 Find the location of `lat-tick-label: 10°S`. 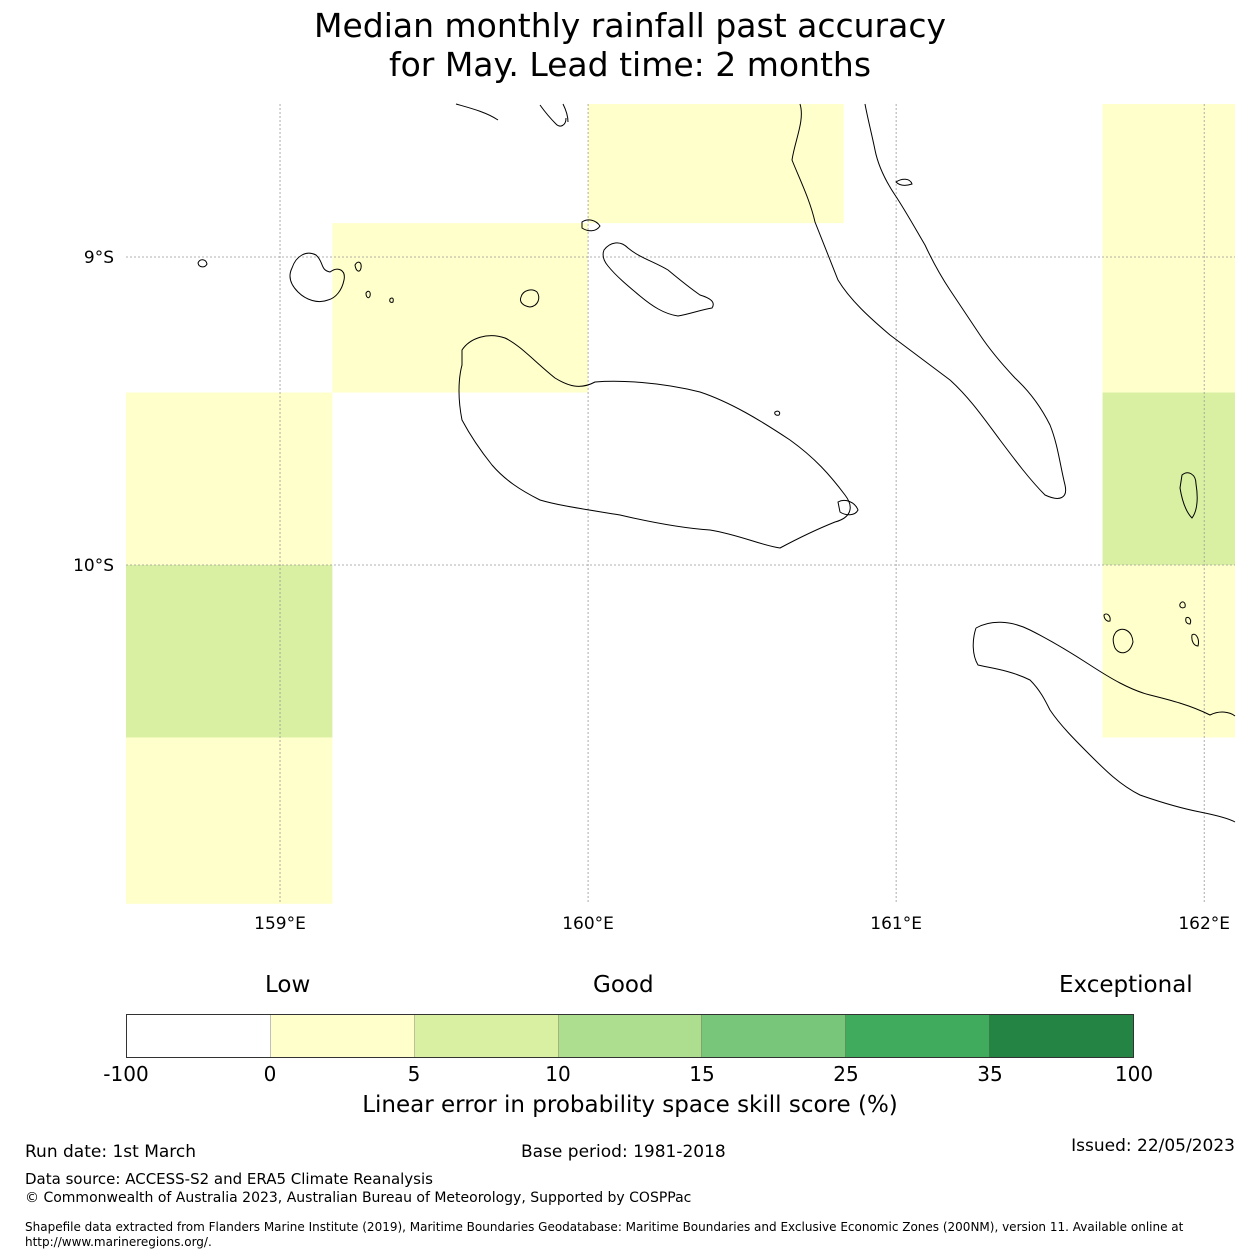

lat-tick-label: 10°S is located at coordinates (93, 566).